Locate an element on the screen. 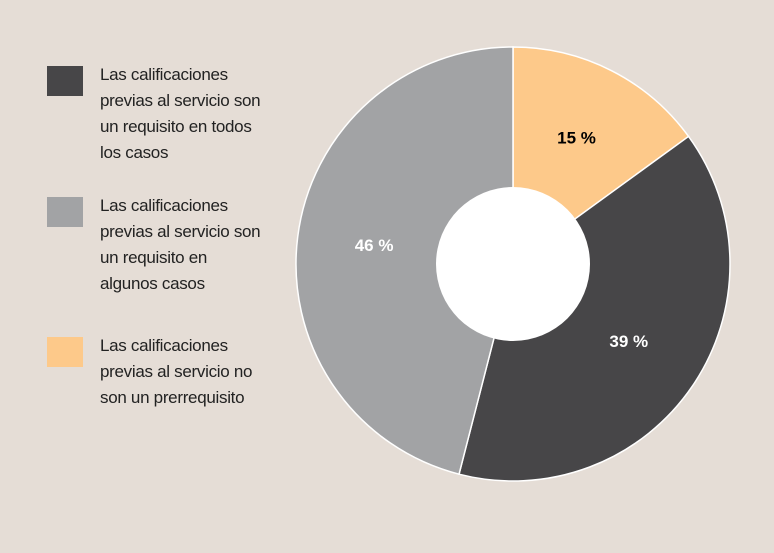 The image size is (774, 553). value-label: 15 % is located at coordinates (576, 138).